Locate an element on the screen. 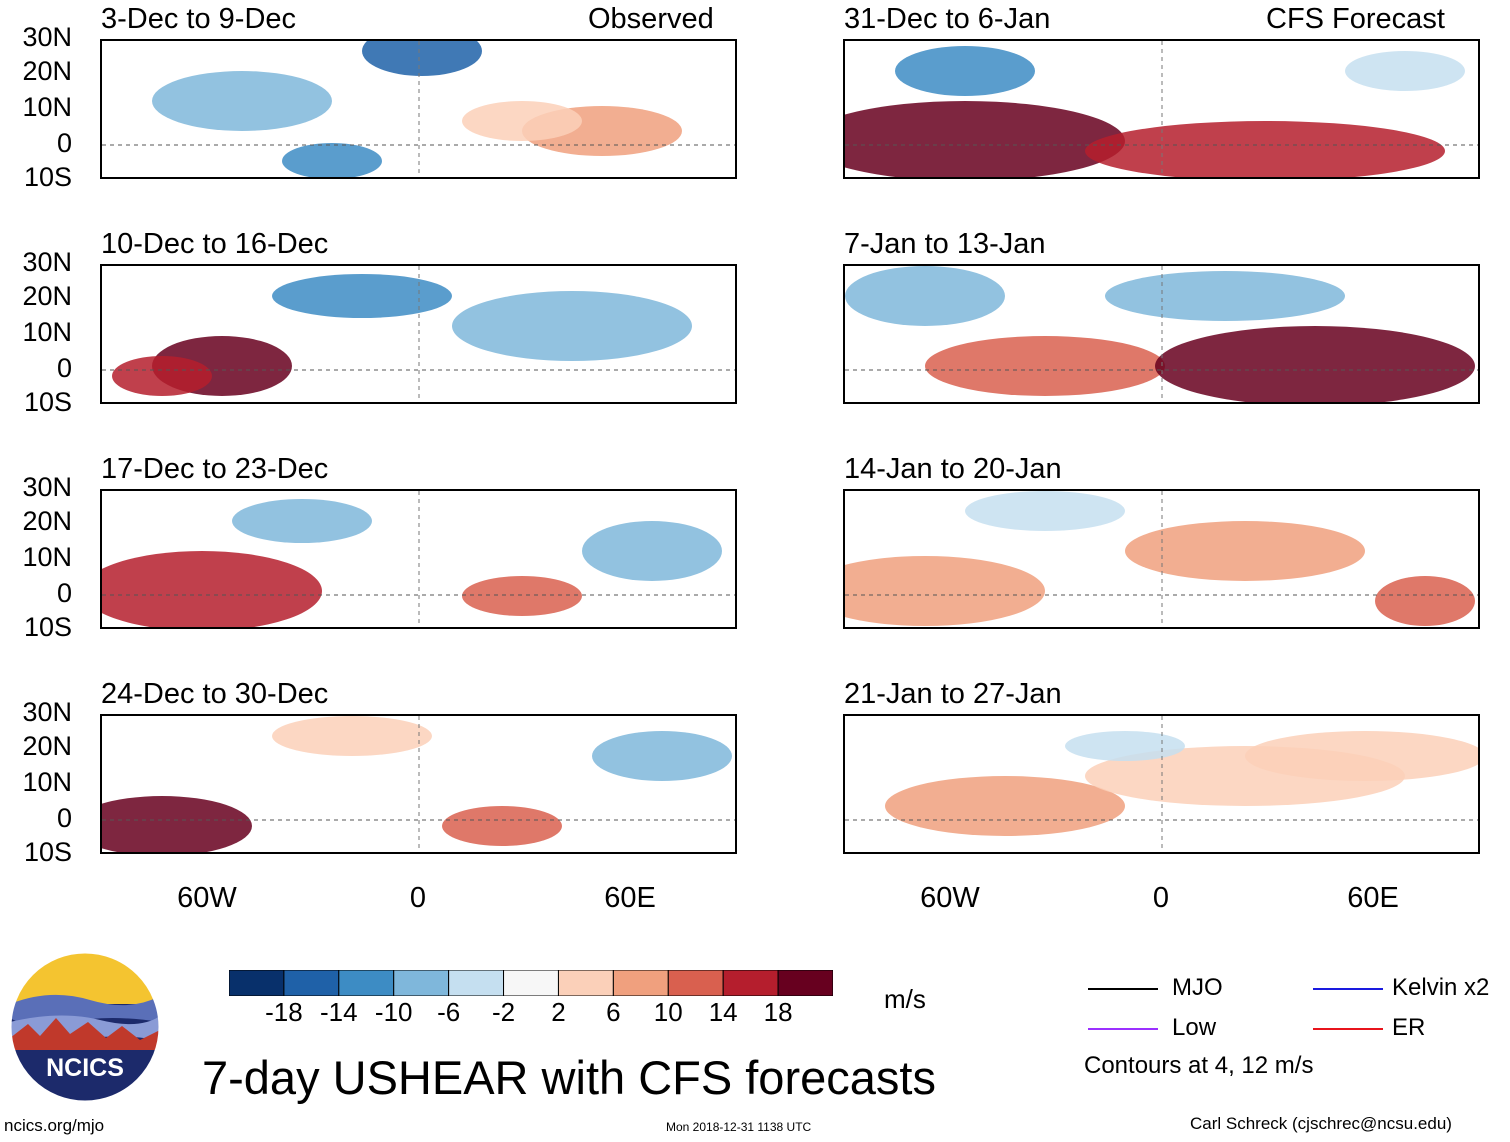 The image size is (1510, 1142). panel-title-right-1: 31-Dec to 6-Jan is located at coordinates (947, 19).